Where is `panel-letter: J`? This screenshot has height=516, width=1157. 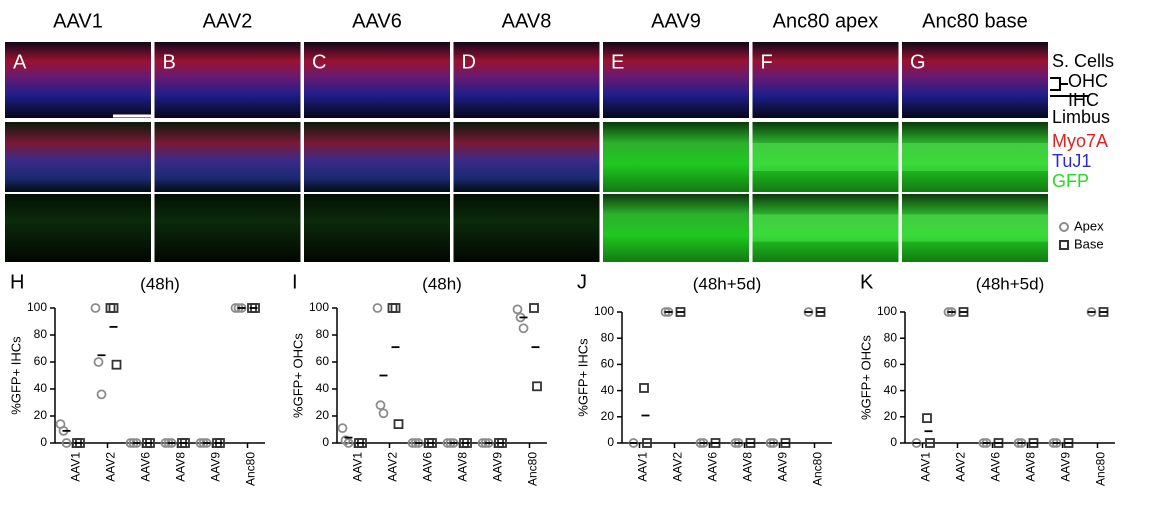
panel-letter: J is located at coordinates (582, 282).